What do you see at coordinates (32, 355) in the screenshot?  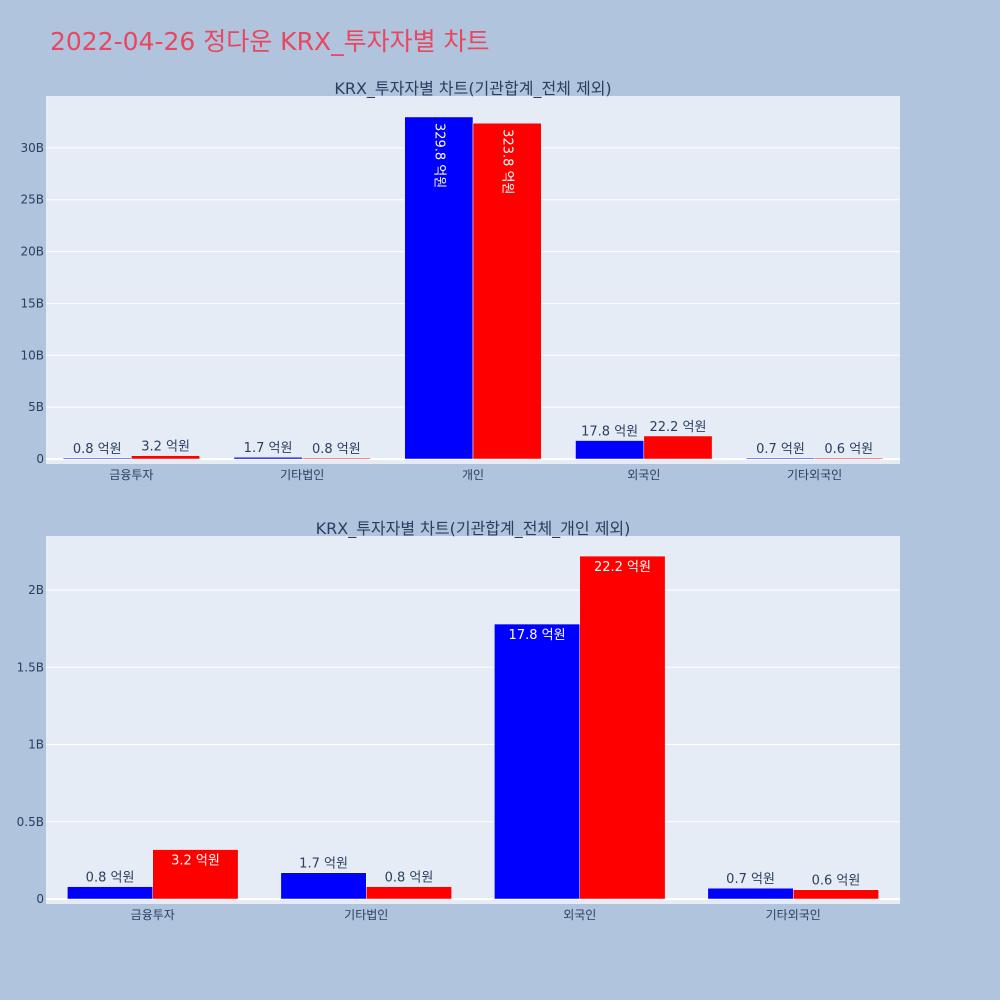 I see `y-tick-label: 10B` at bounding box center [32, 355].